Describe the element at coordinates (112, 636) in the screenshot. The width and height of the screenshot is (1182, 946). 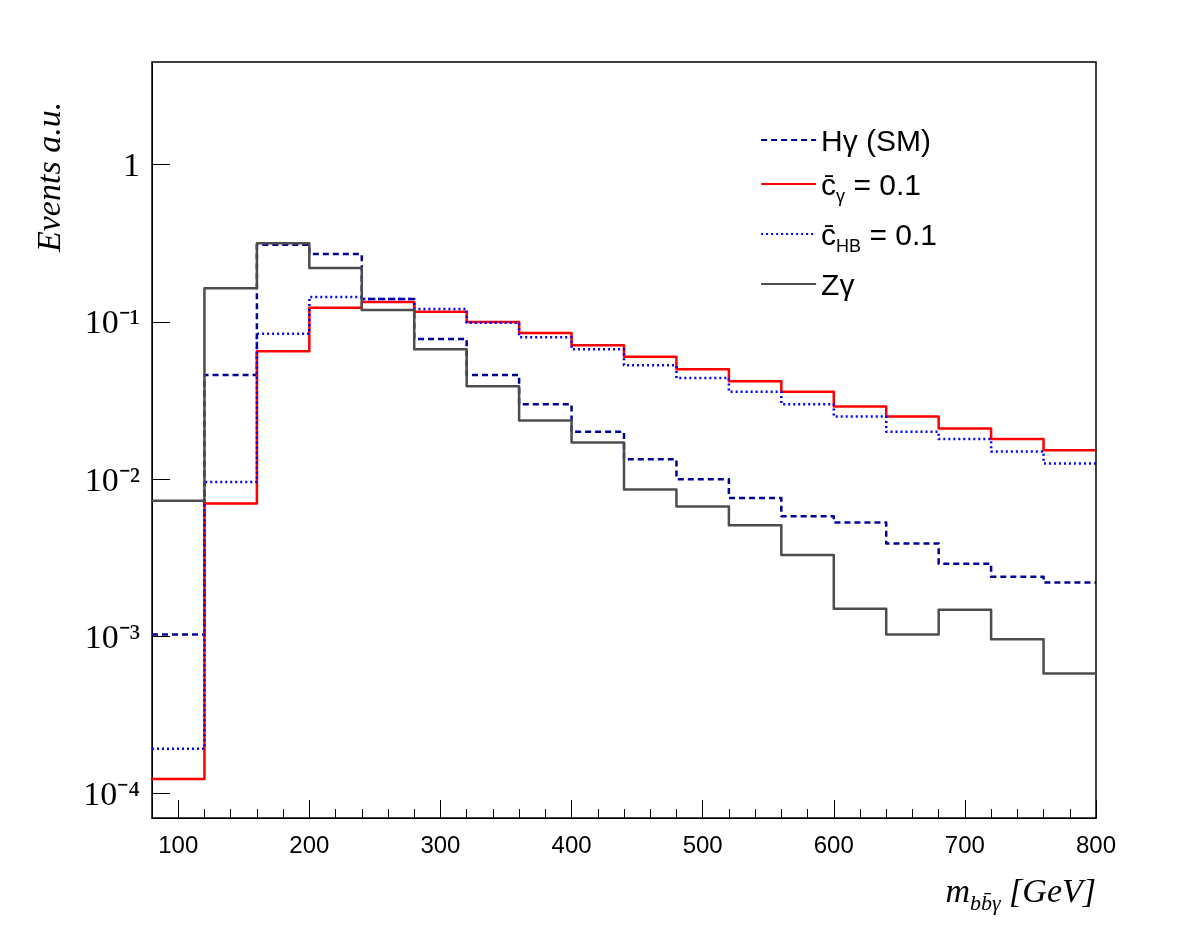
I see `y-tick-label: 10⁻³` at that location.